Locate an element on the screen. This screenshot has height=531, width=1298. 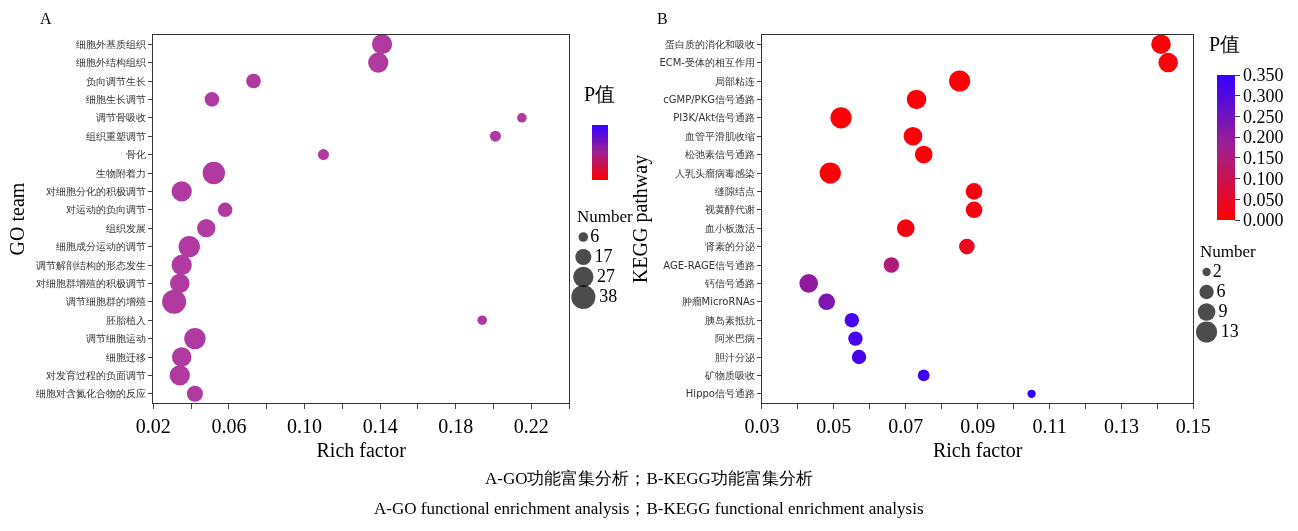
y-tick-label: 肾素的分泌 is located at coordinates (729, 247).